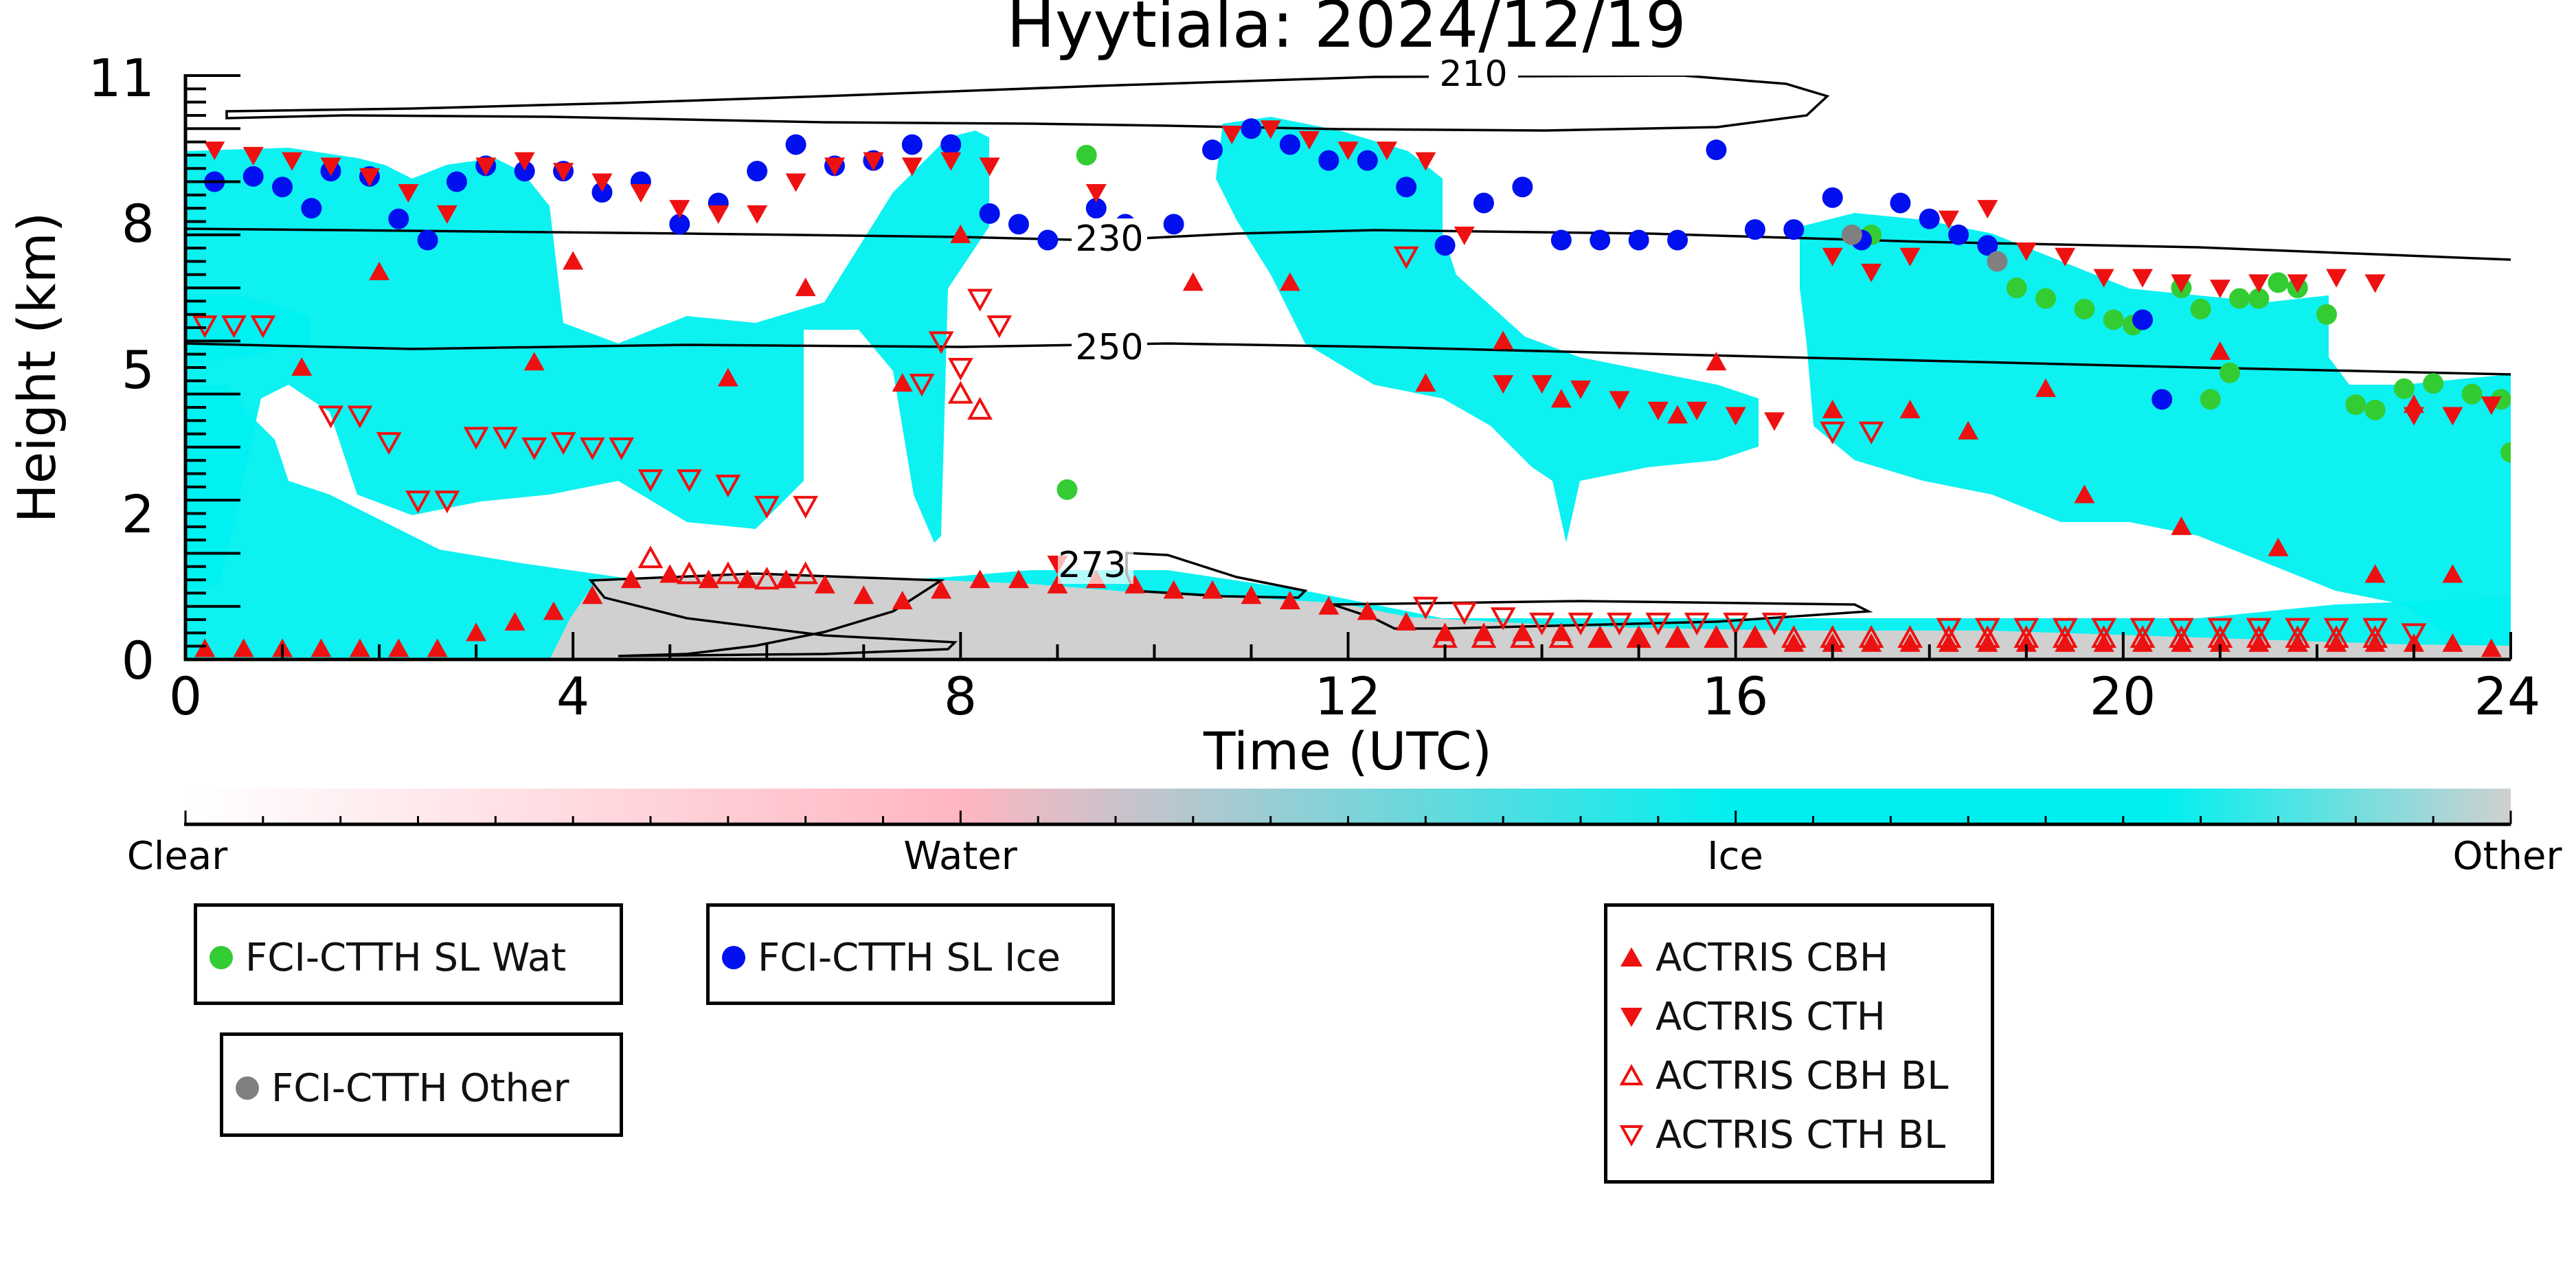  Describe the element at coordinates (1348, 696) in the screenshot. I see `x-tick-label: 12` at that location.